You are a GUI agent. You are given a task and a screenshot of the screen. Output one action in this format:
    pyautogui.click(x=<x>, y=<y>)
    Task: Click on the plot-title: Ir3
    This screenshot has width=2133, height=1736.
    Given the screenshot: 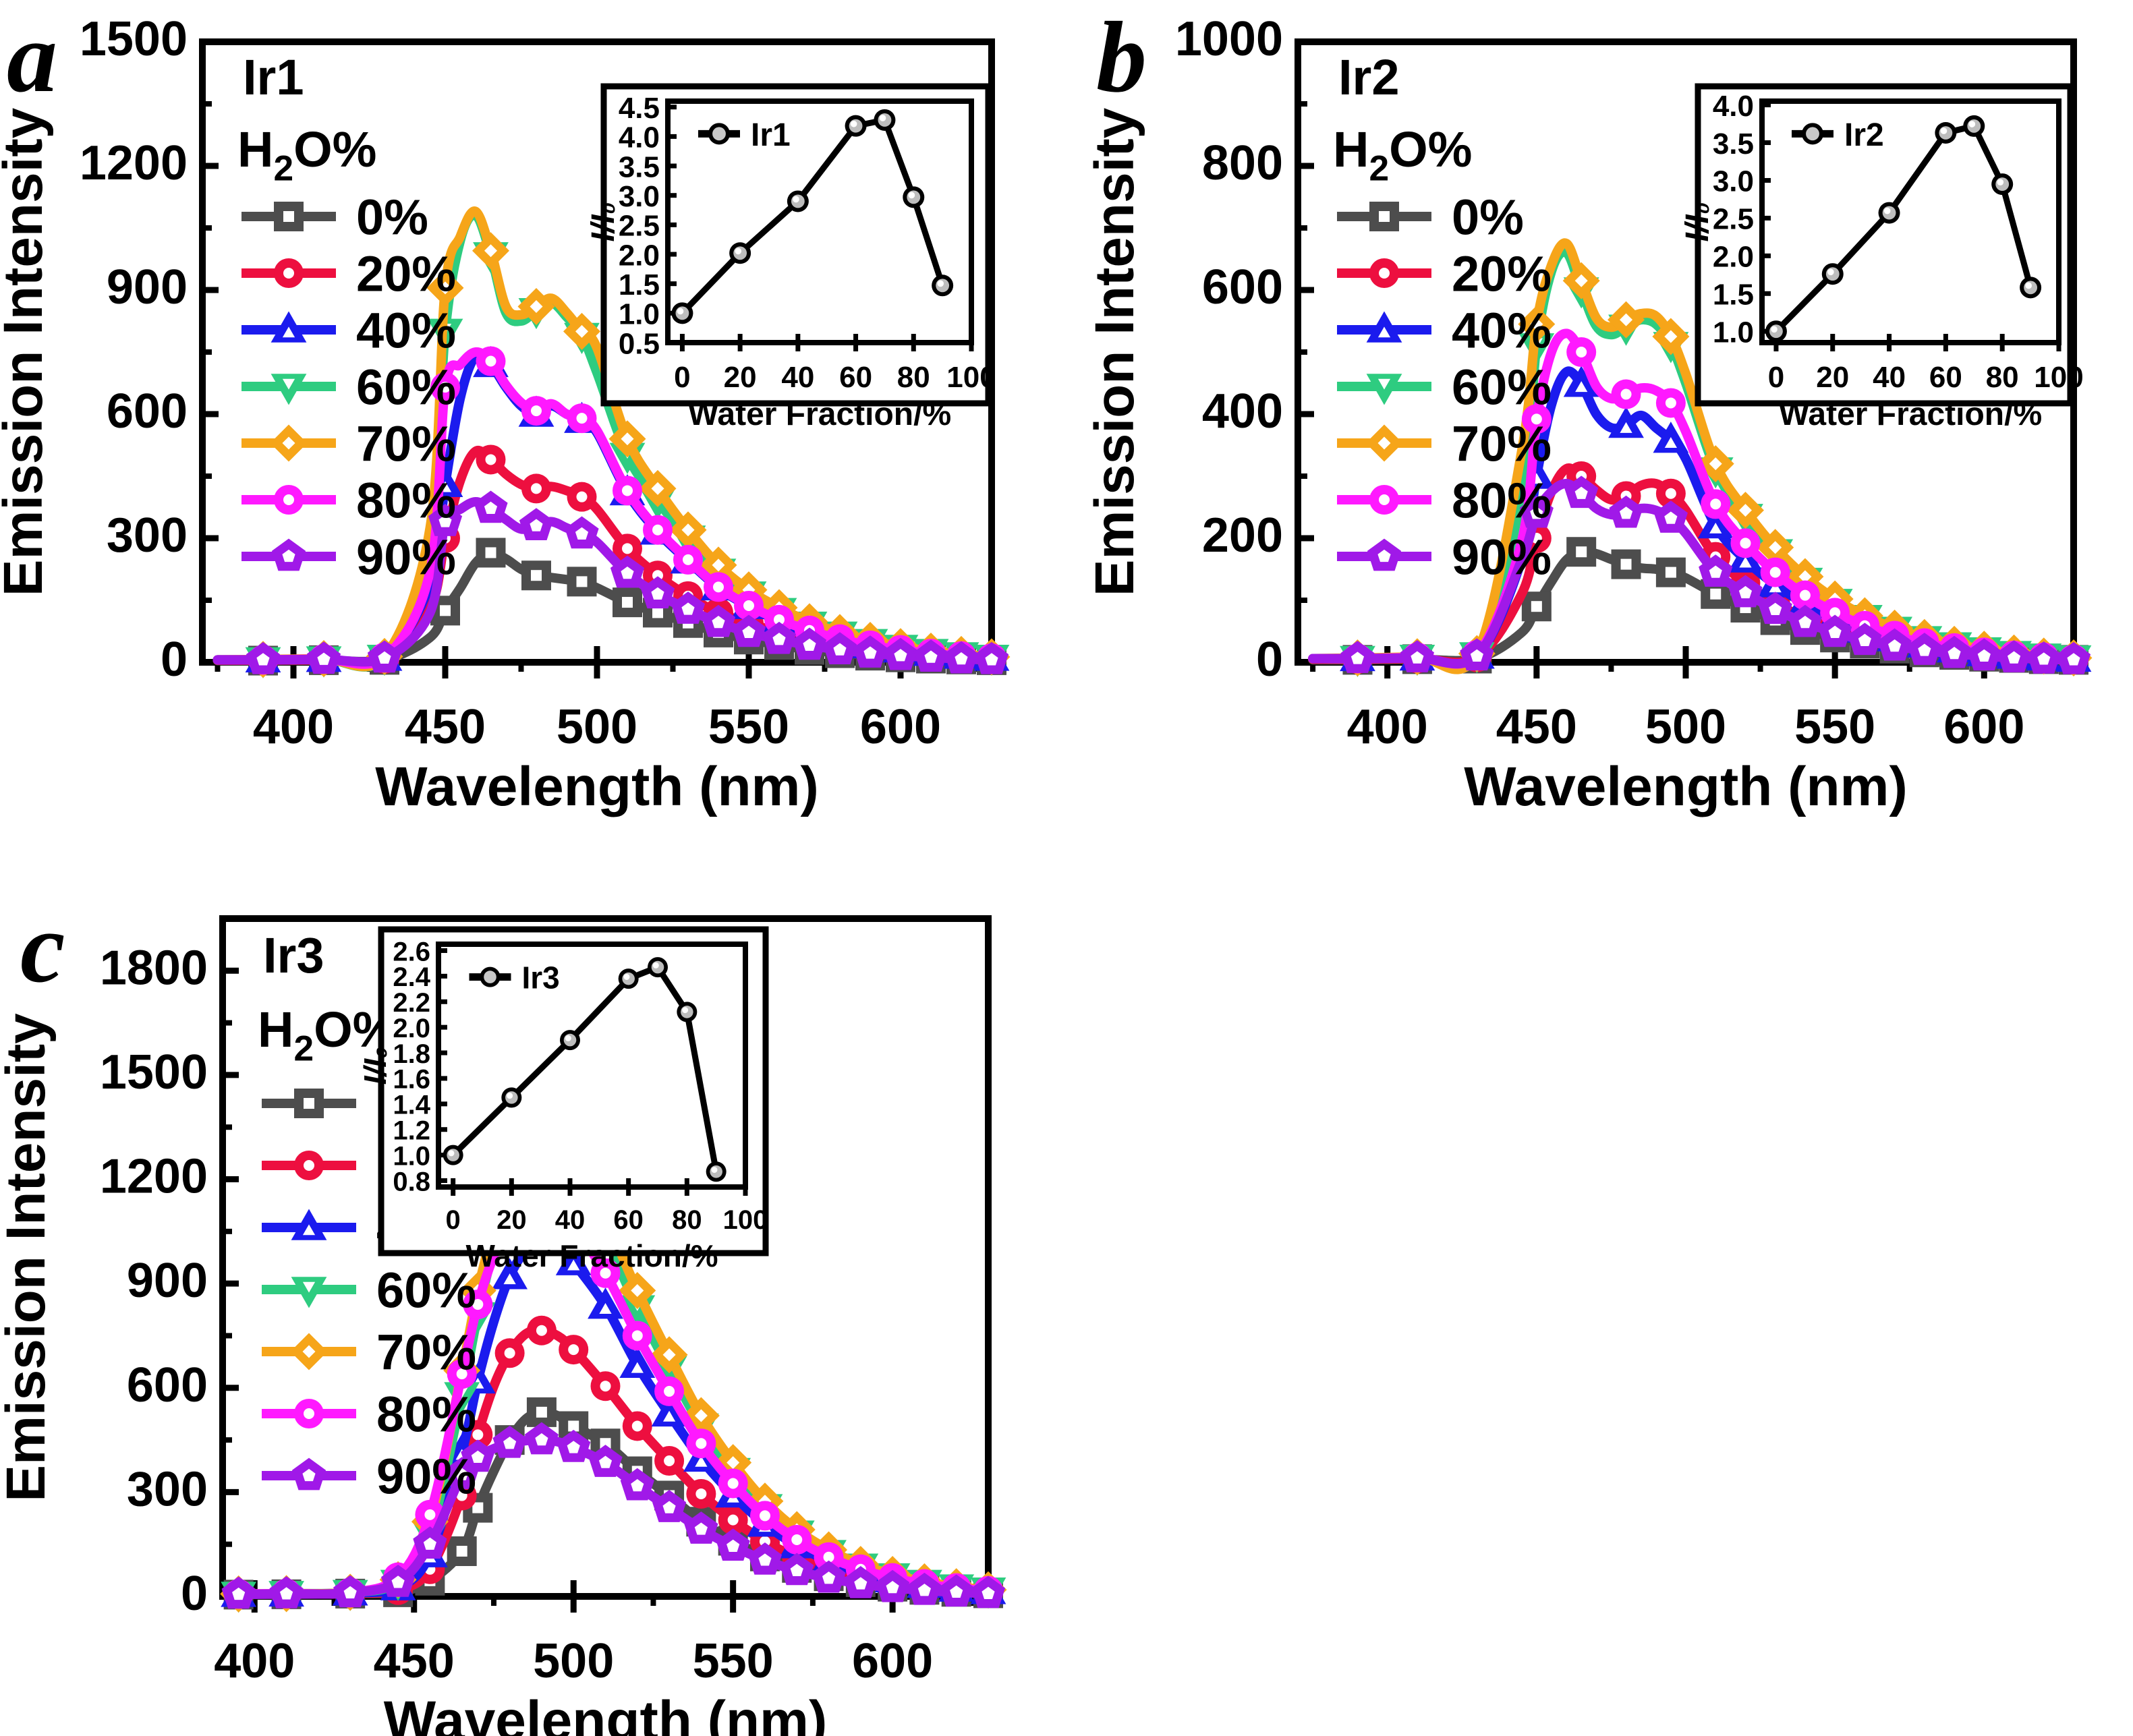 What is the action you would take?
    pyautogui.click(x=293, y=955)
    